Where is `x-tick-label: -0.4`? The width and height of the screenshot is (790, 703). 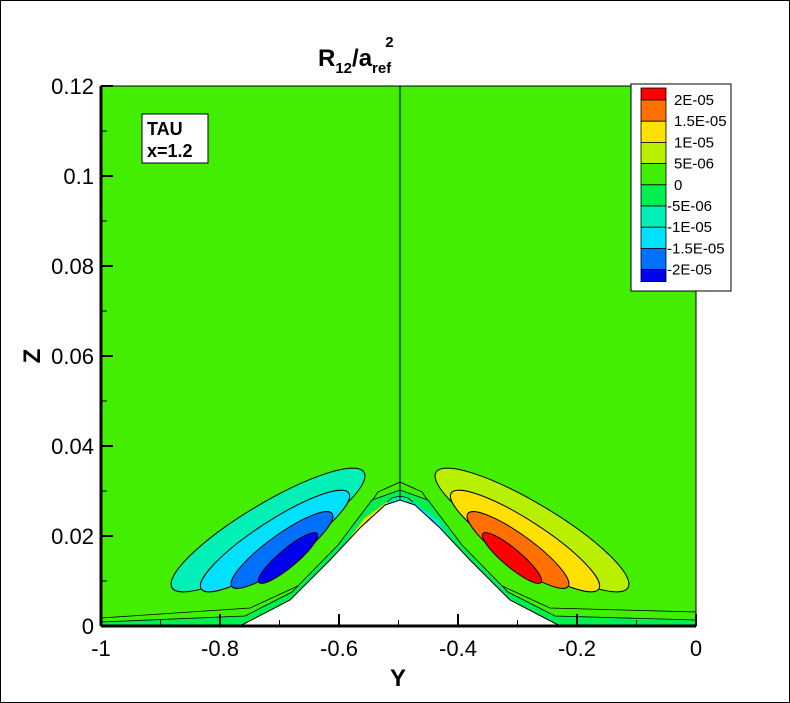
x-tick-label: -0.4 is located at coordinates (458, 648).